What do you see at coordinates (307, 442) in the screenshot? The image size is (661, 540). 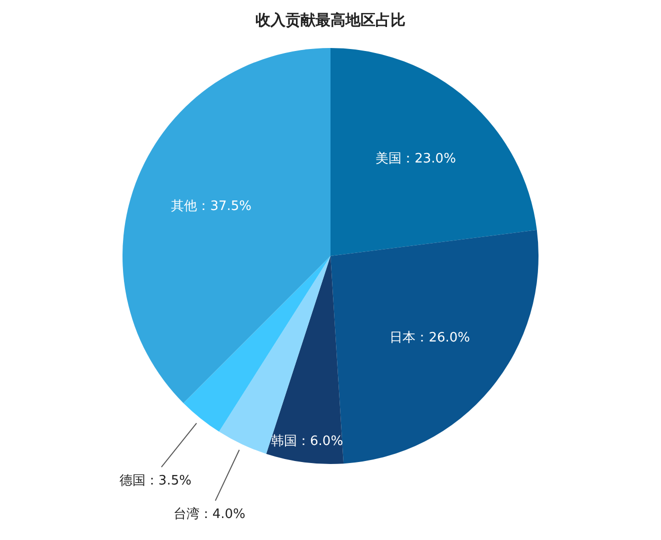 I see `slice-label: 韩国：6.0%` at bounding box center [307, 442].